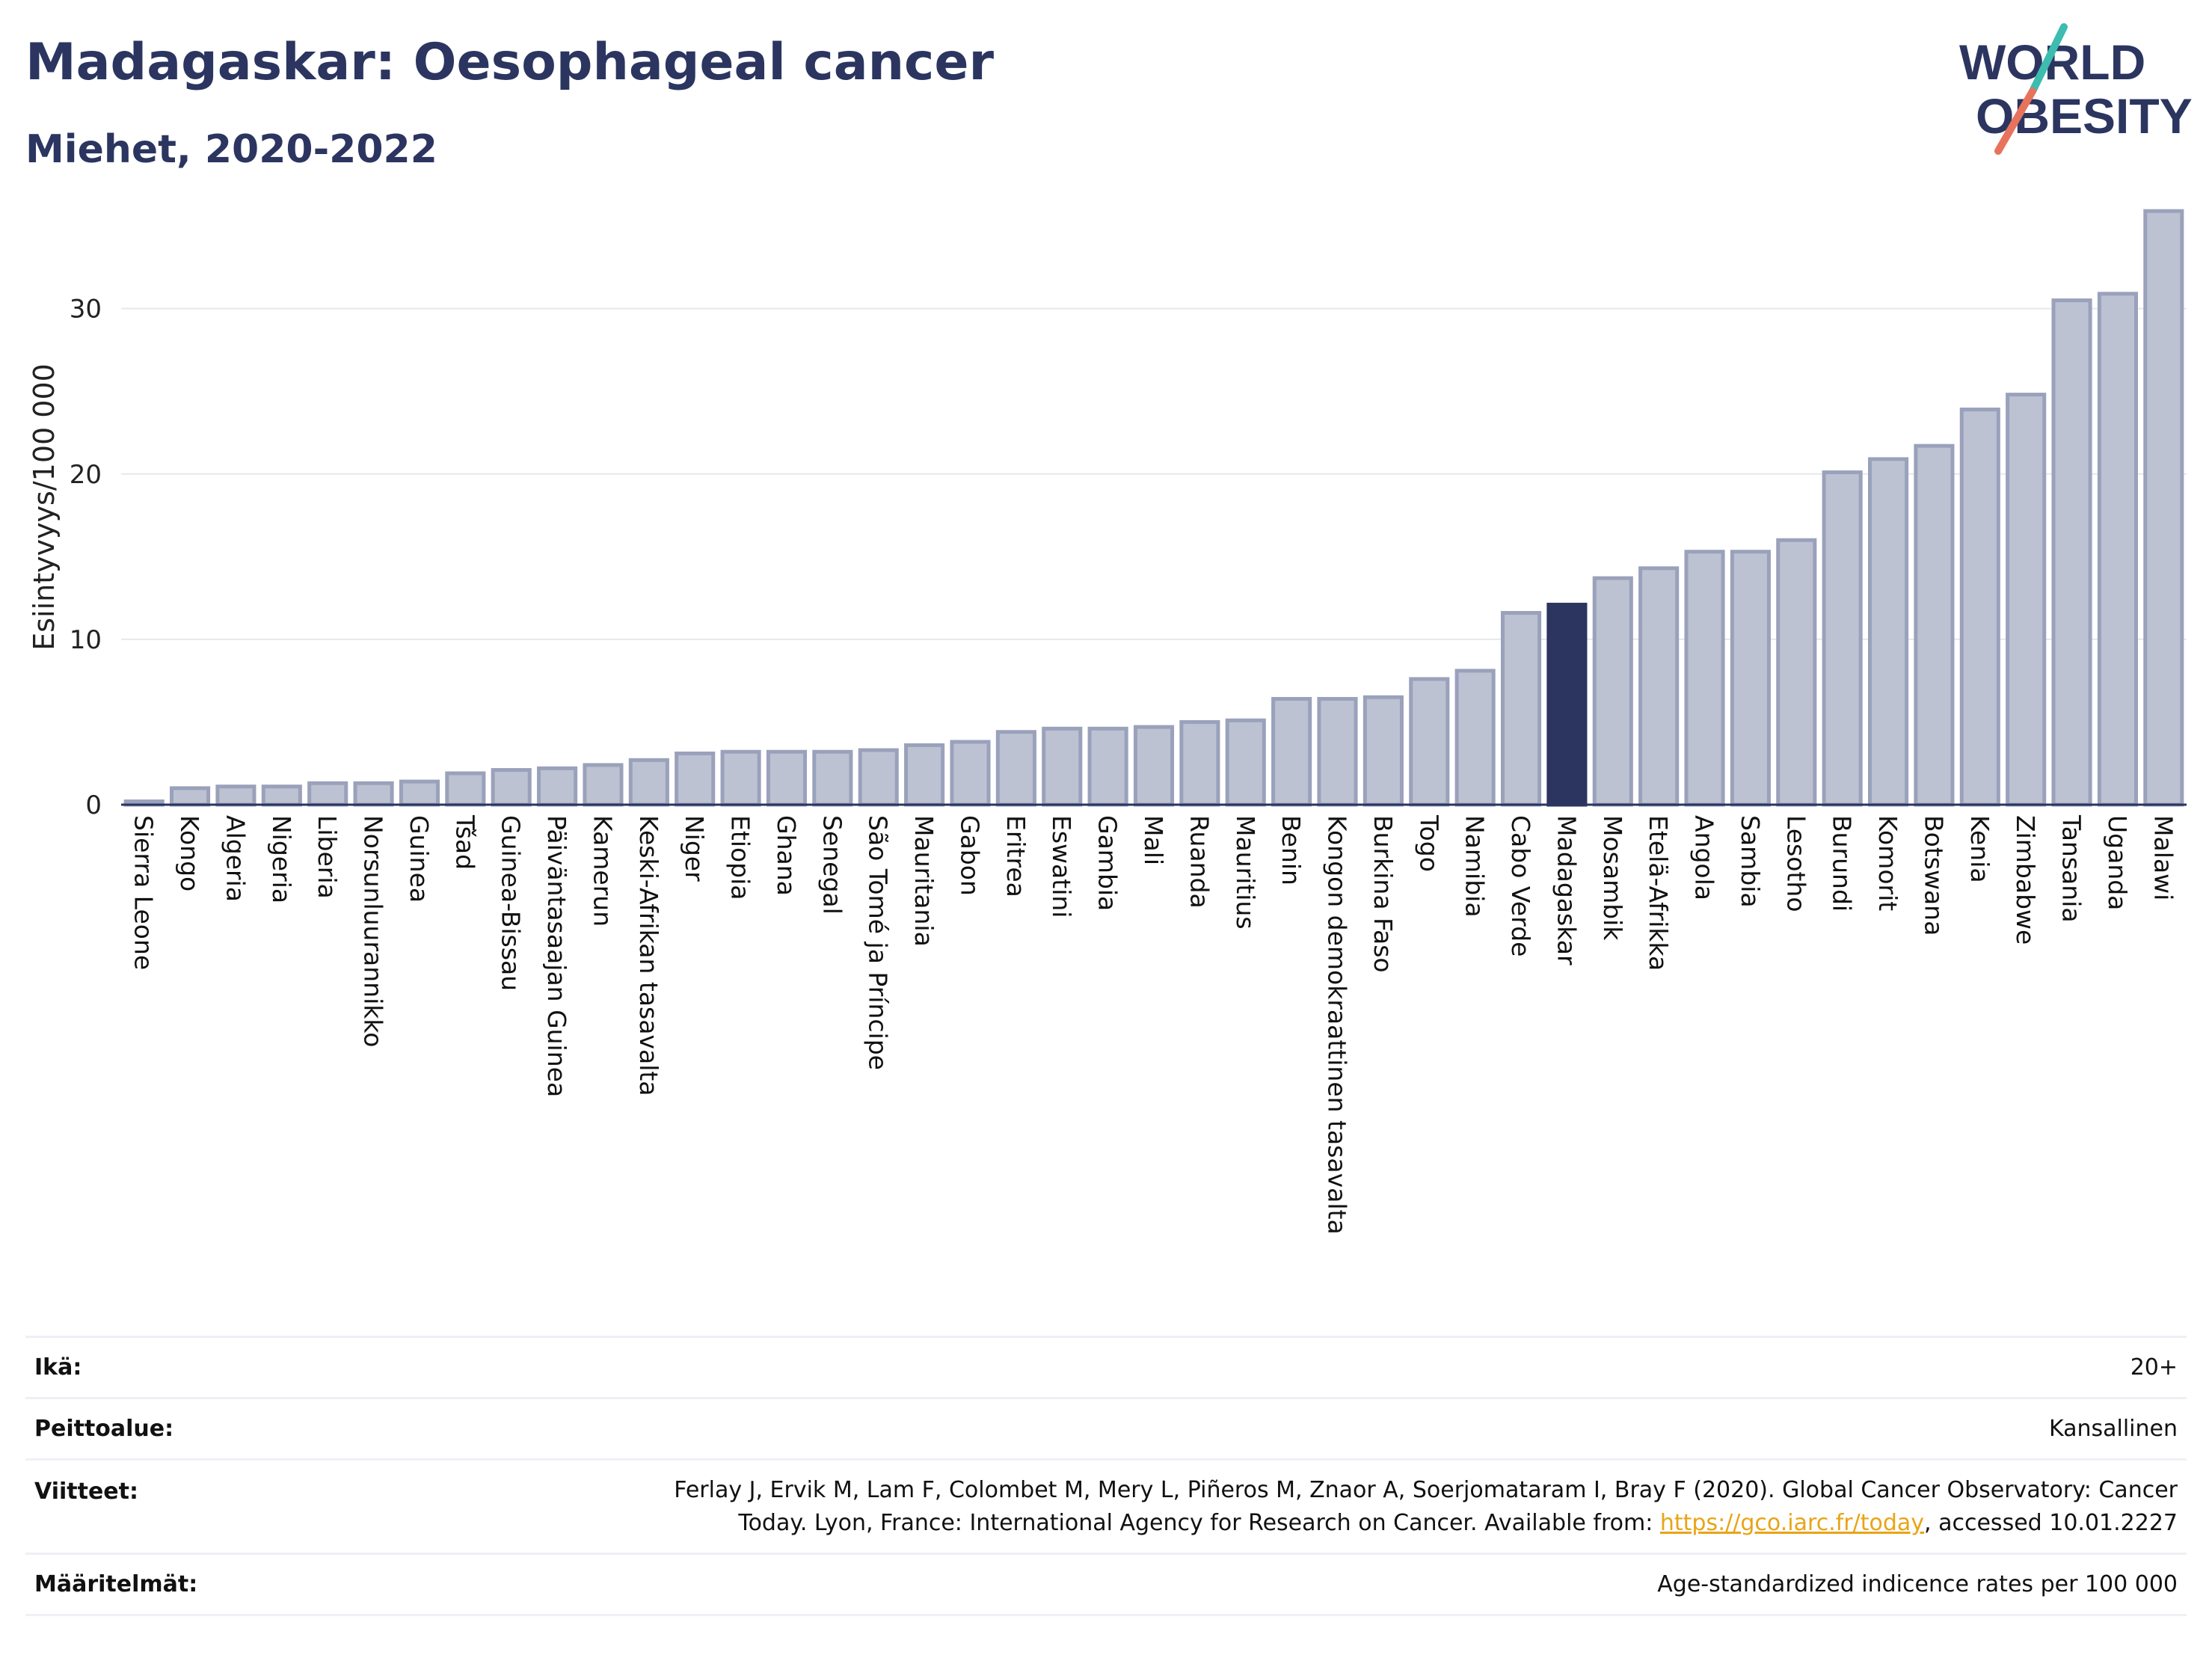 This screenshot has height=1655, width=2212. Describe the element at coordinates (2113, 1428) in the screenshot. I see `info-value-coverage: Kansallinen` at that location.